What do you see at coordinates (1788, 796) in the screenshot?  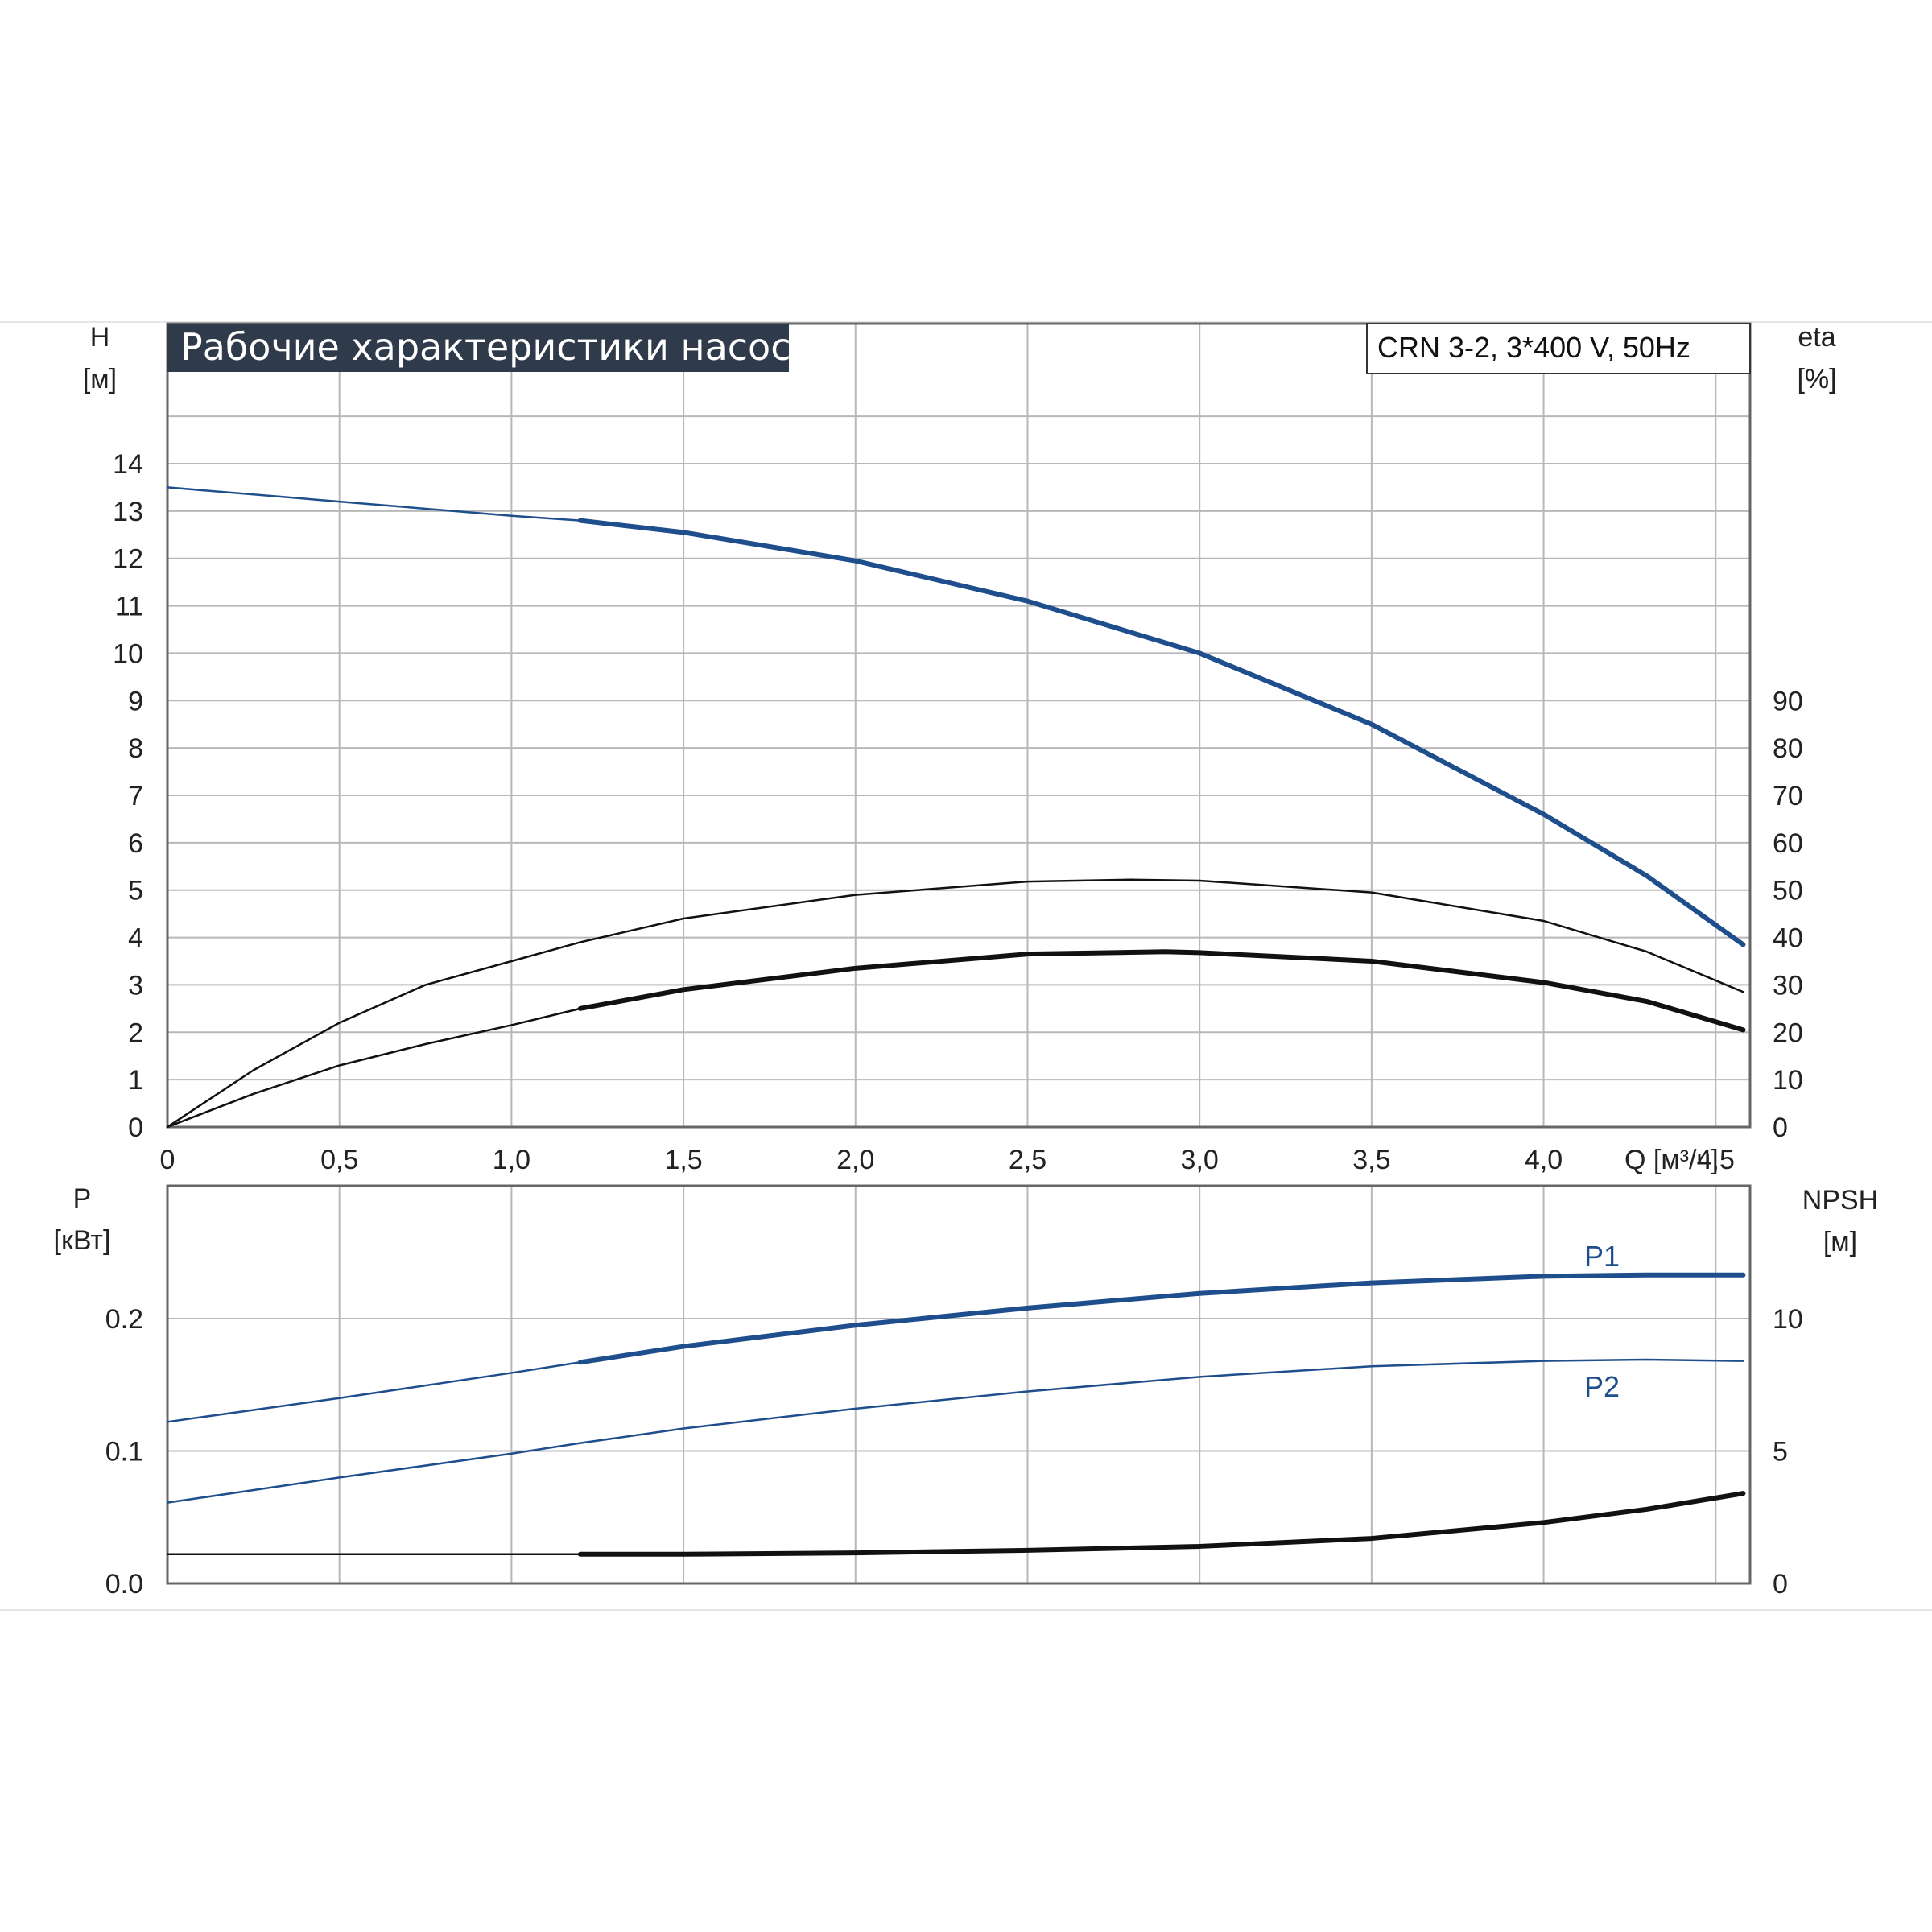 I see `efficiency-tick-label: 70` at bounding box center [1788, 796].